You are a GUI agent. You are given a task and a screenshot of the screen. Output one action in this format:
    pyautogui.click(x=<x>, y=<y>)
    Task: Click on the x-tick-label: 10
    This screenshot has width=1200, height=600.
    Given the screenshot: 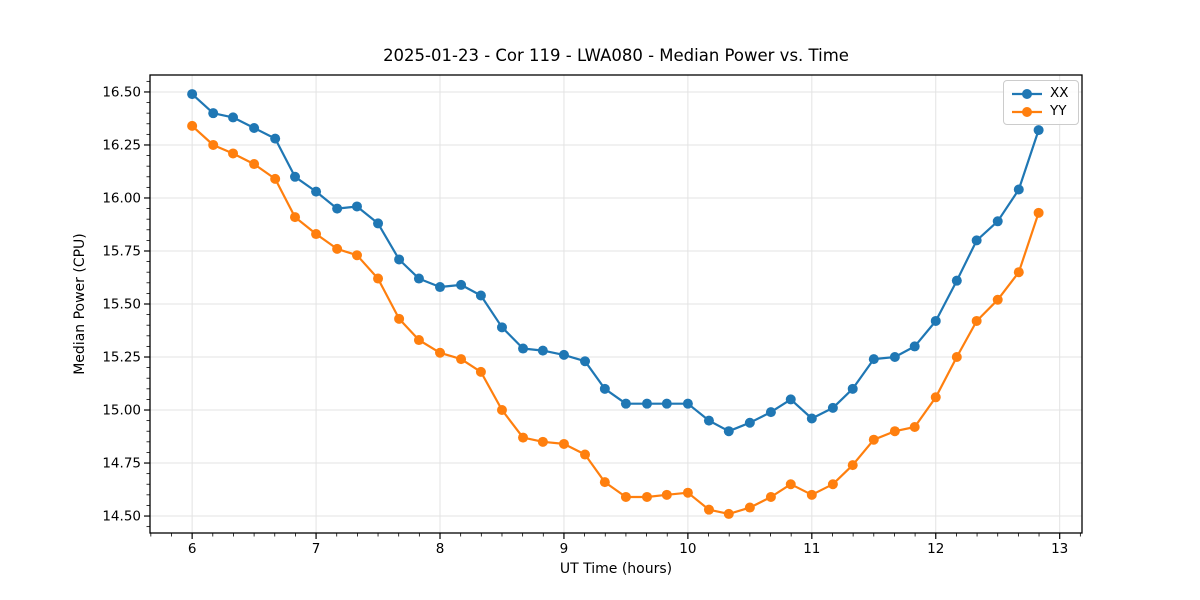 What is the action you would take?
    pyautogui.click(x=687, y=549)
    